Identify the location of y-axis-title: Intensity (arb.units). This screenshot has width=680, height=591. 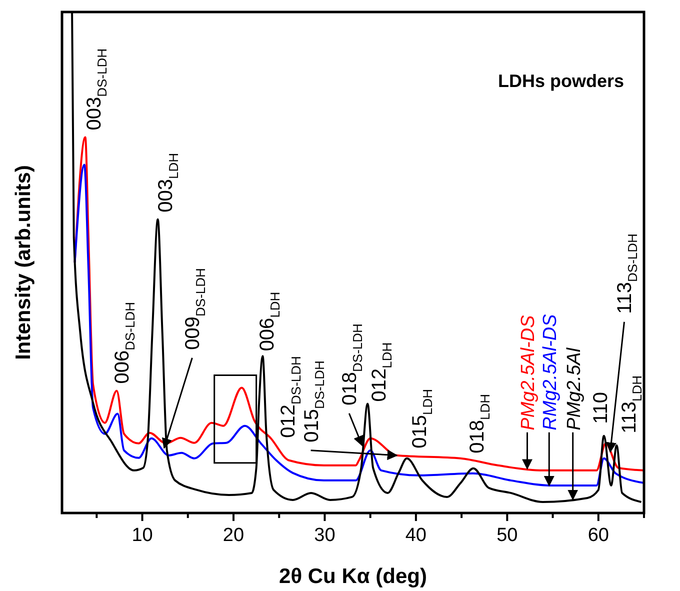
(23, 262).